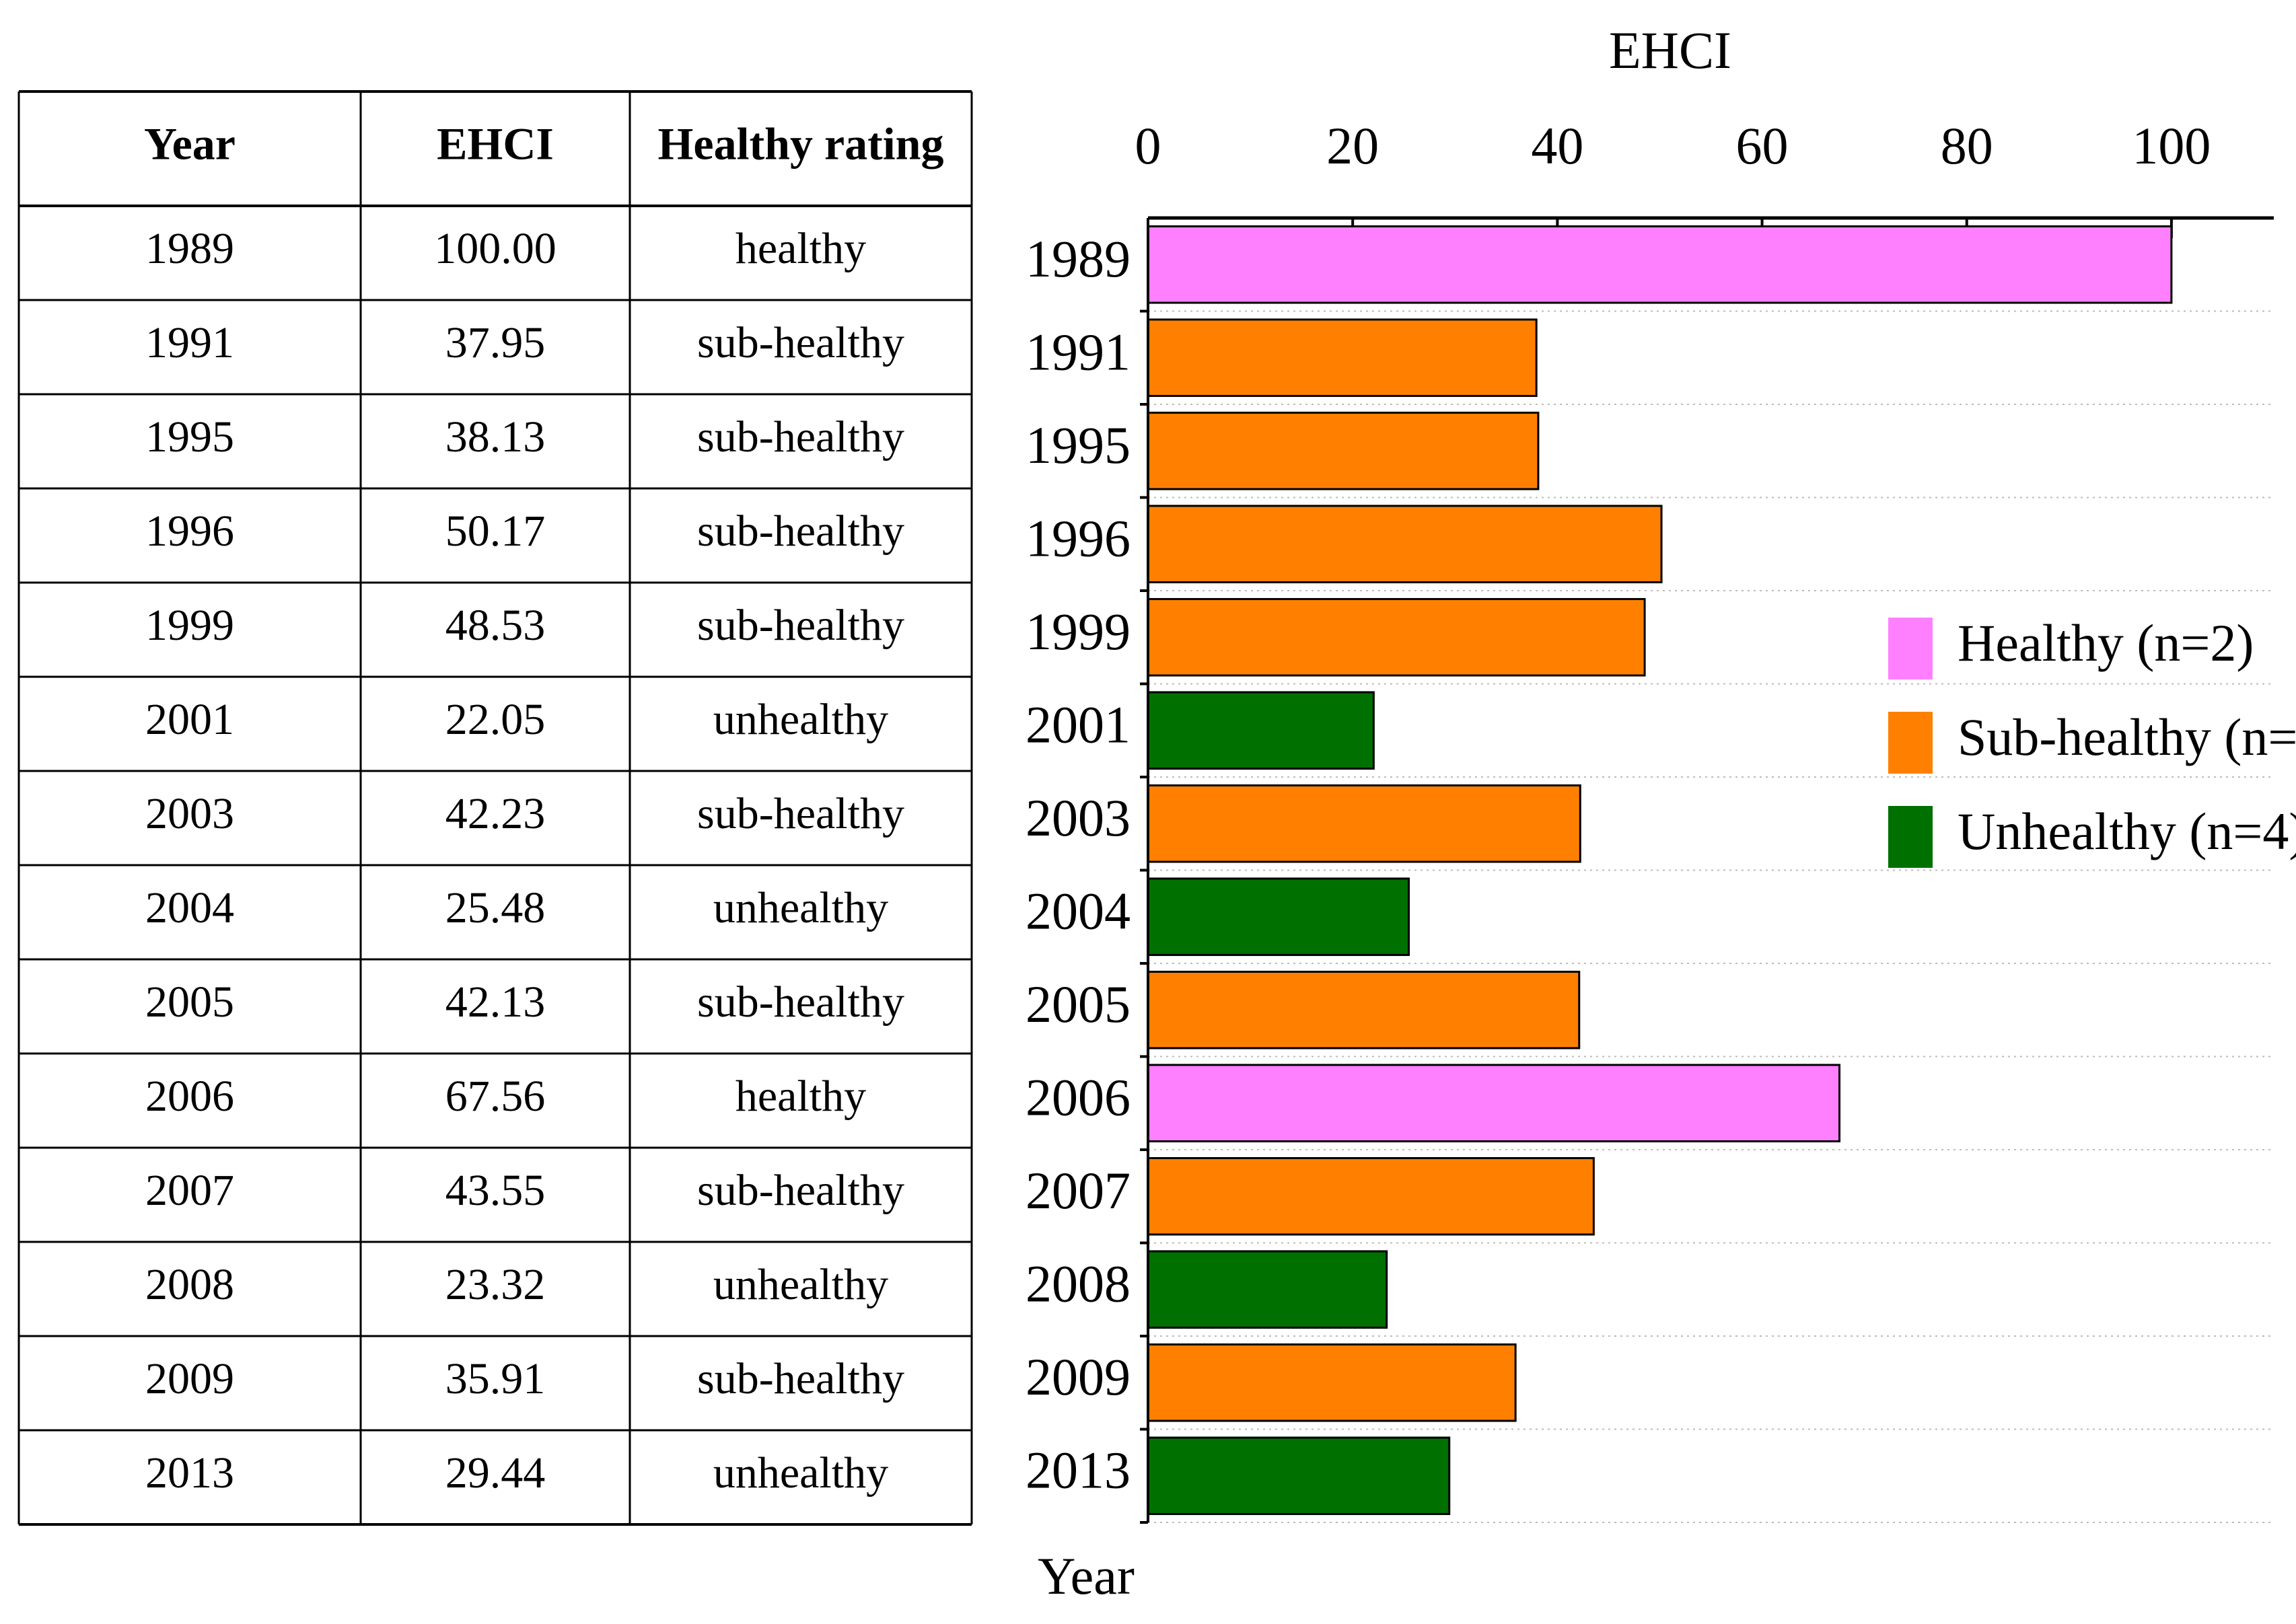 The width and height of the screenshot is (2296, 1624). I want to click on legend-label: Unhealthy (n=4), so click(2127, 831).